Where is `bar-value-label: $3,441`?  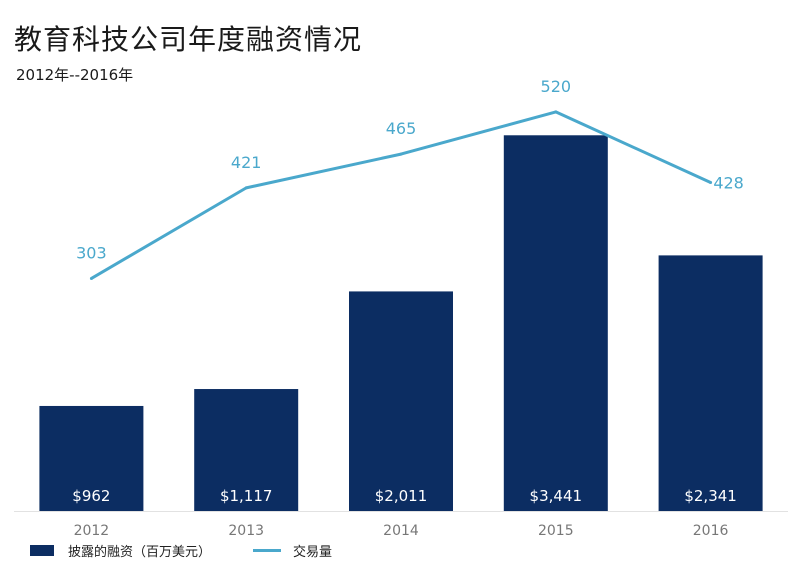
bar-value-label: $3,441 is located at coordinates (556, 496).